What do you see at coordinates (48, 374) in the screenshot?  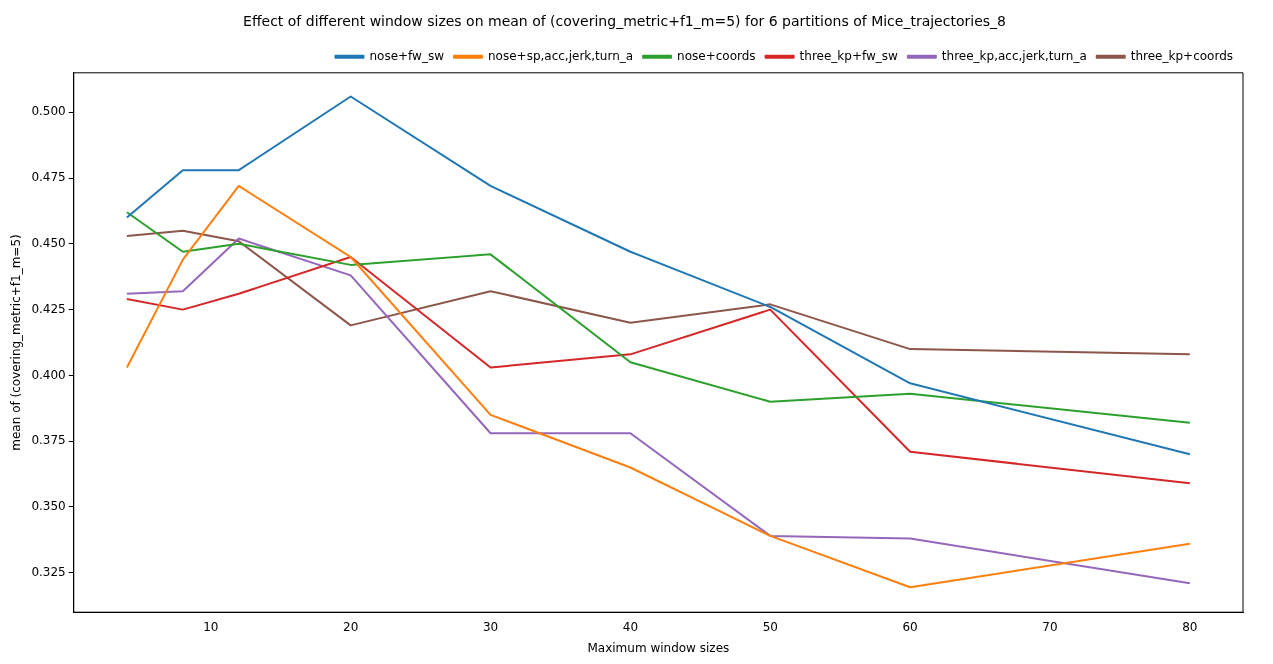 I see `y-tick-label: 0.400` at bounding box center [48, 374].